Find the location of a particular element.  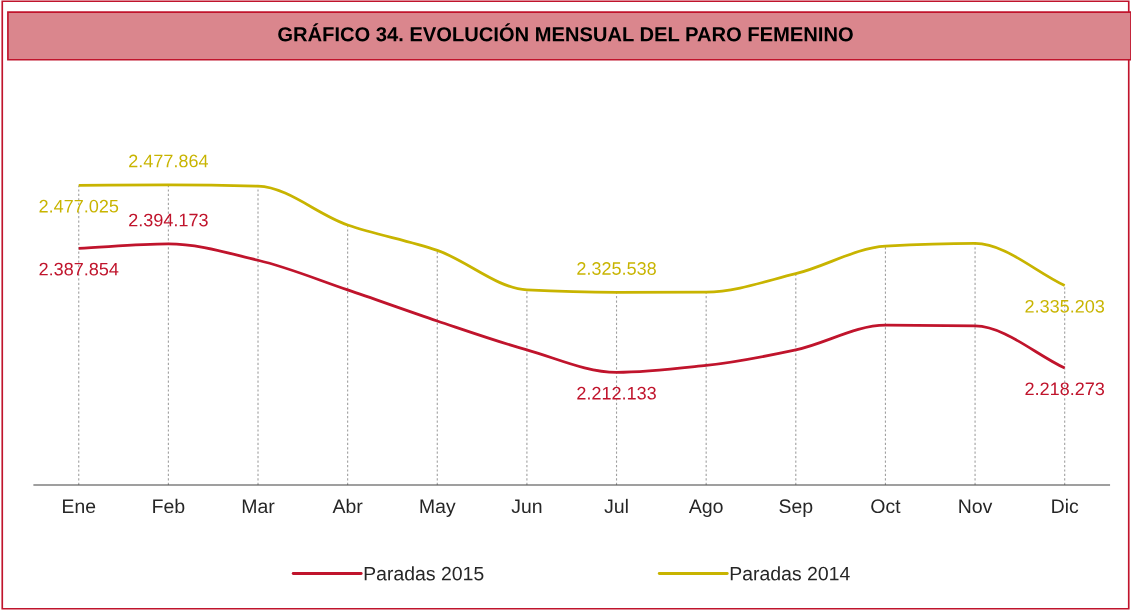

legend-label: Paradas 2015 is located at coordinates (424, 573).